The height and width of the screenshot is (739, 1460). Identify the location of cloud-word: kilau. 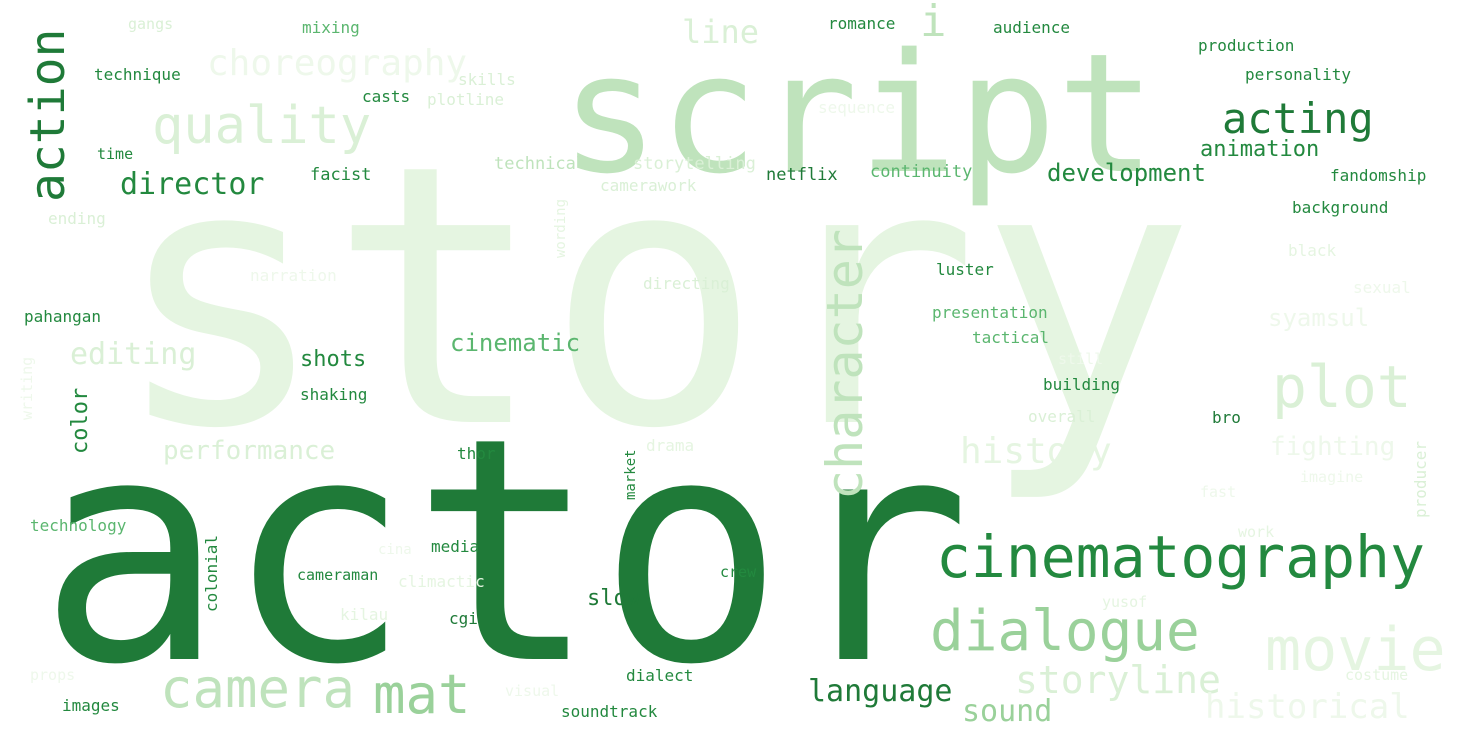
(364, 614).